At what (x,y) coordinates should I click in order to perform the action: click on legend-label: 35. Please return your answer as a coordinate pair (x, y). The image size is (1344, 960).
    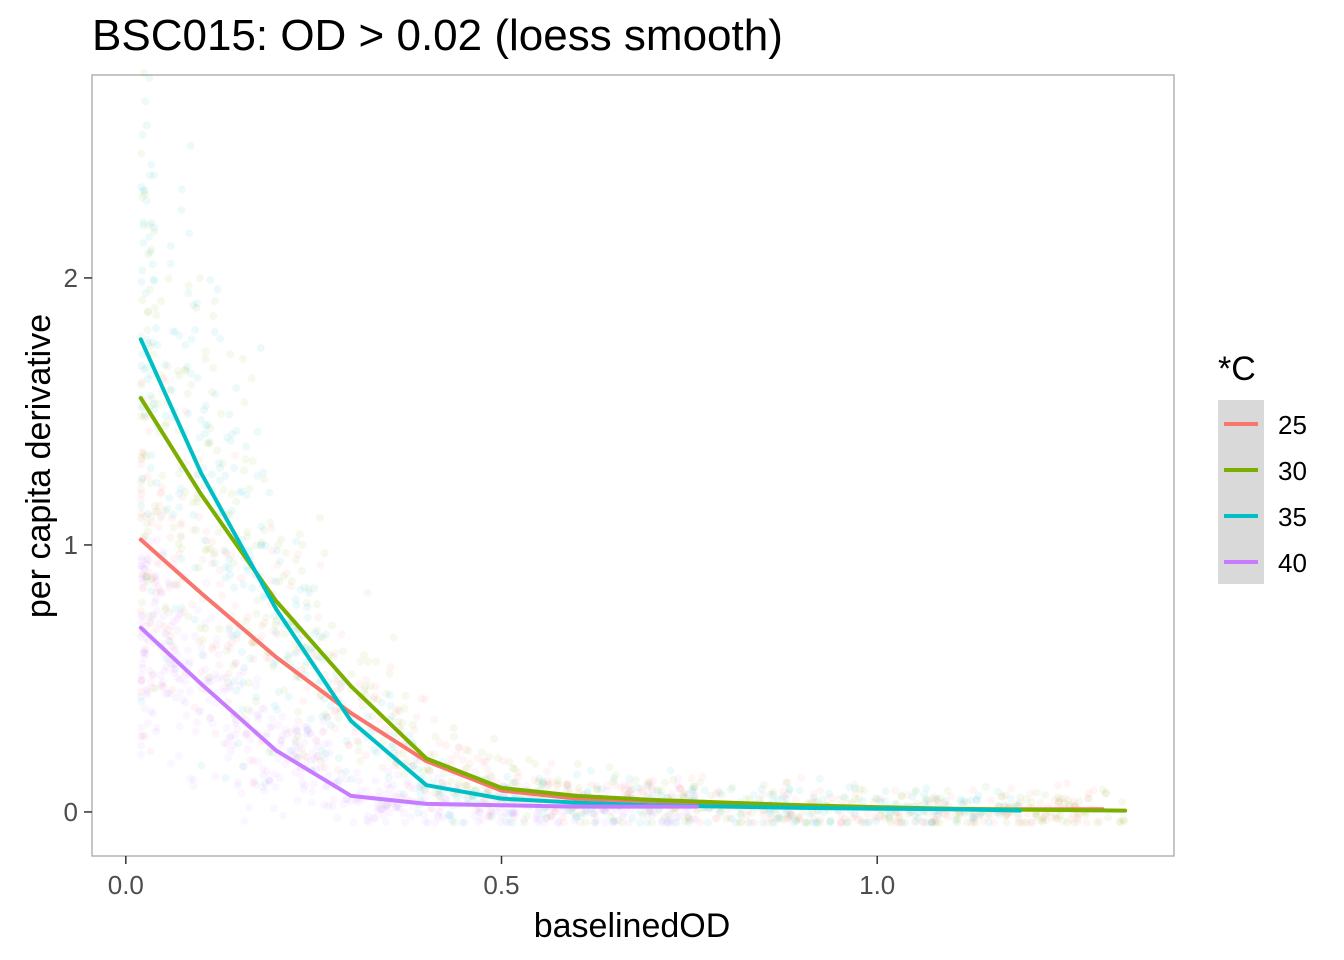
    Looking at the image, I should click on (1292, 517).